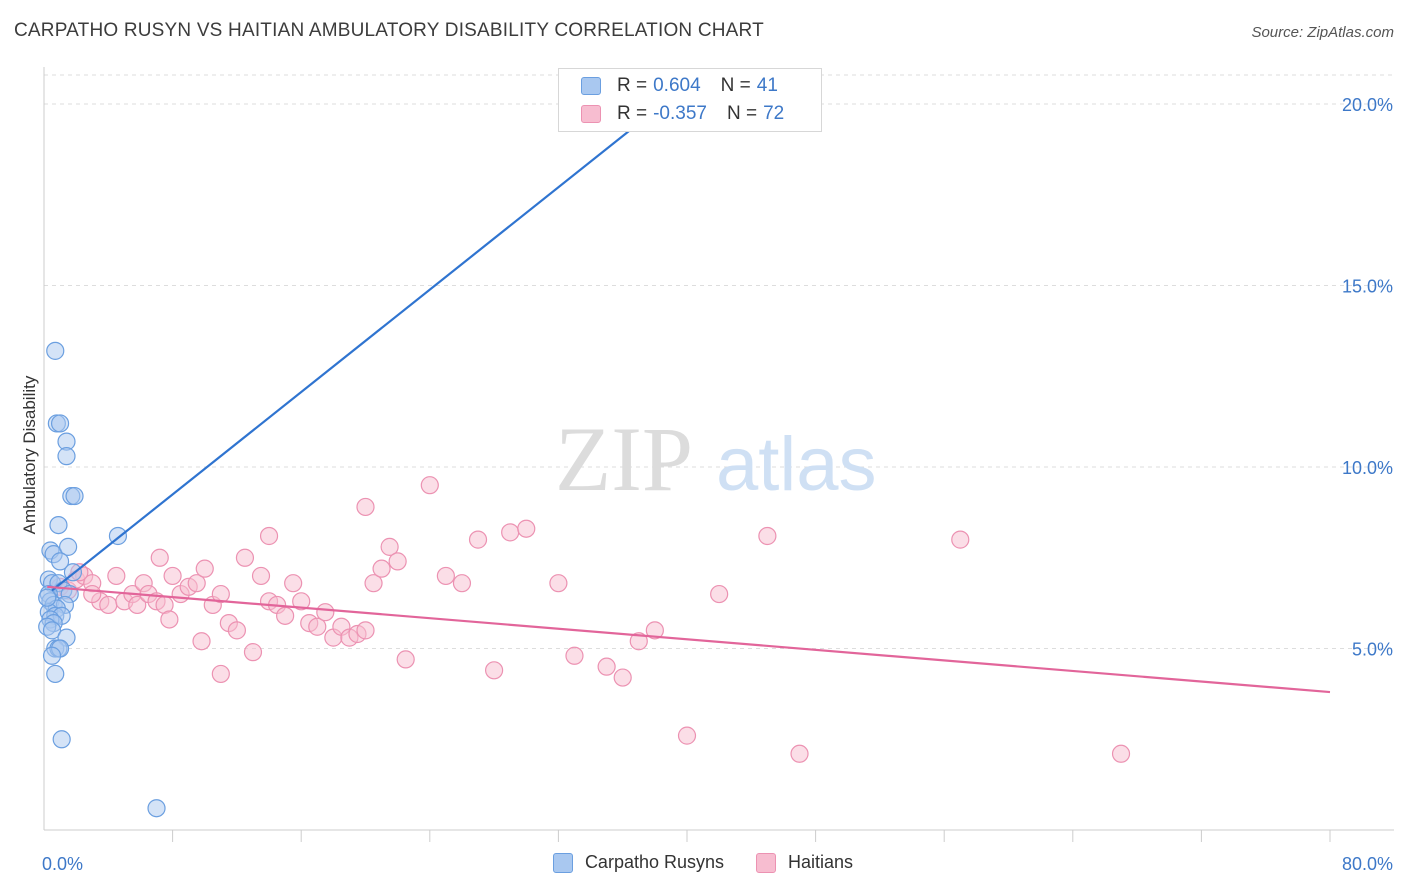 Image resolution: width=1406 pixels, height=892 pixels. Describe the element at coordinates (1322, 32) in the screenshot. I see `source-label: Source: ZipAtlas.com` at that location.